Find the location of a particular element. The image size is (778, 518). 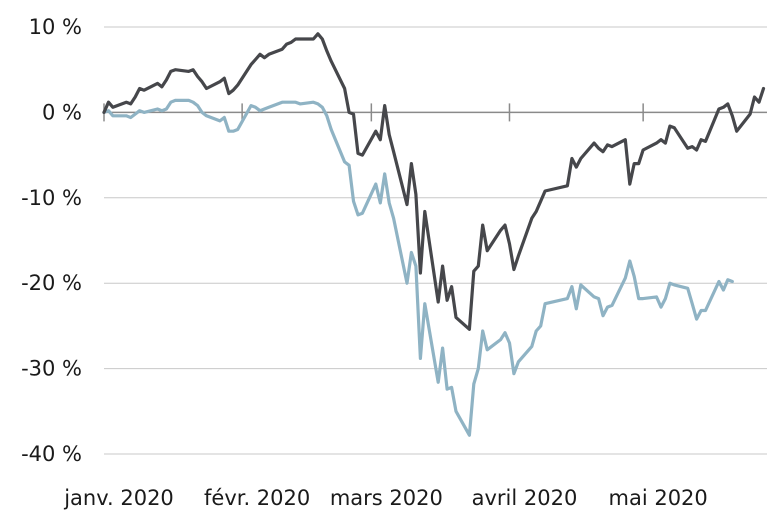

y-axis-tick-labels: 10 % 0 % -10 % -20 % -30 % -40 % is located at coordinates (51, 240).